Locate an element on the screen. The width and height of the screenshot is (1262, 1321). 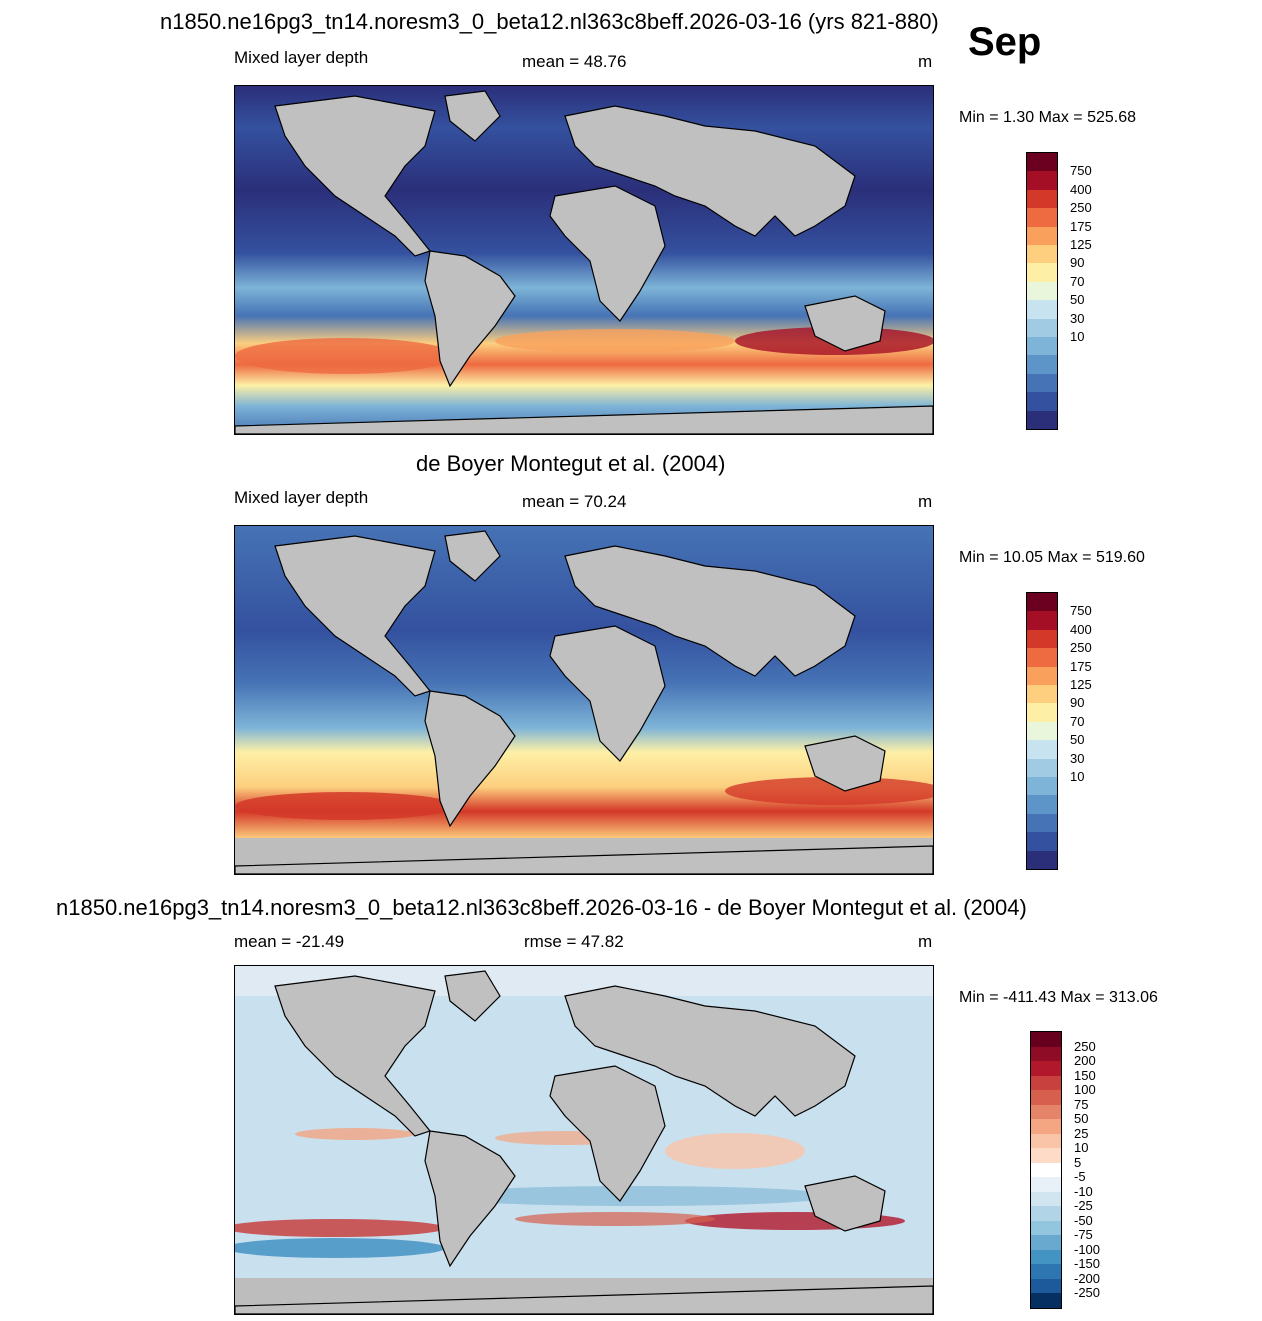
panel3-map-svg is located at coordinates (584, 1140).